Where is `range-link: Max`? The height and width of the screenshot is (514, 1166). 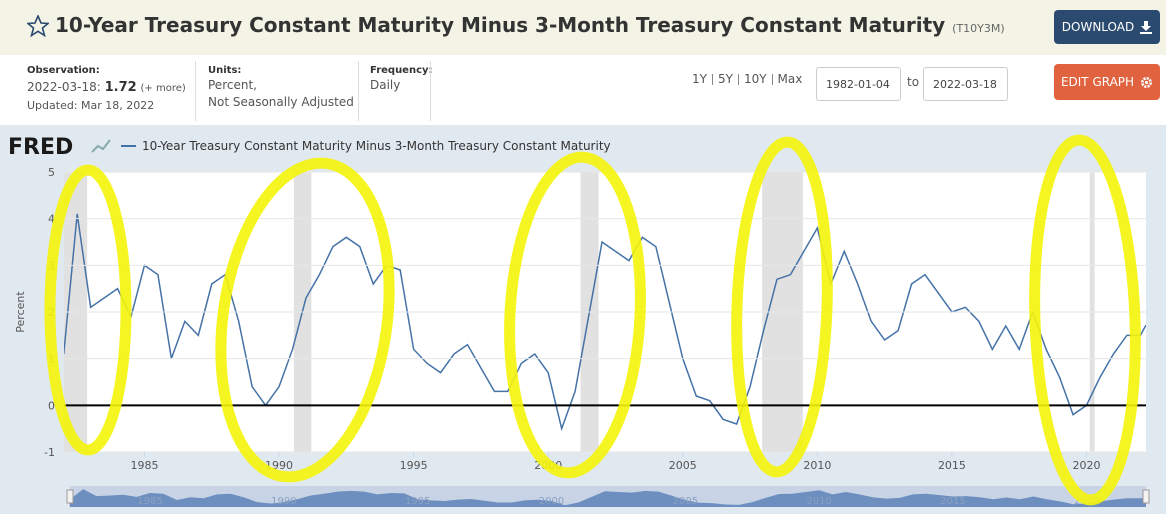 range-link: Max is located at coordinates (790, 79).